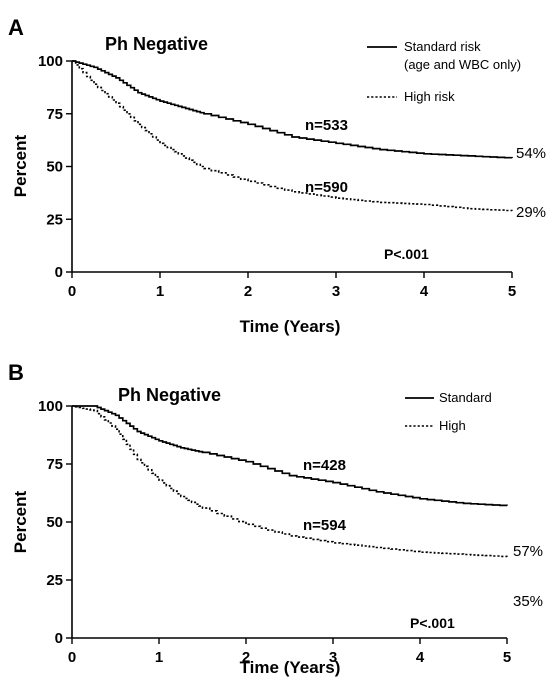 This screenshot has width=555, height=679. What do you see at coordinates (442, 46) in the screenshot?
I see `legend-entry: Standard risk` at bounding box center [442, 46].